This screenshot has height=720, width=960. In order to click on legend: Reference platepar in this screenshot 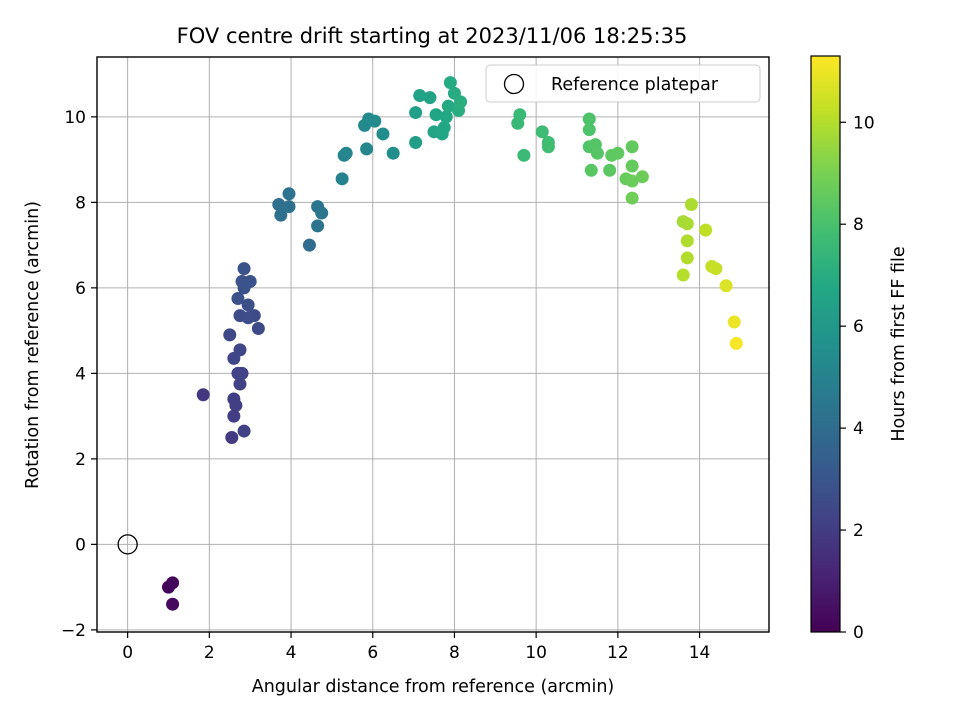, I will do `click(623, 83)`.